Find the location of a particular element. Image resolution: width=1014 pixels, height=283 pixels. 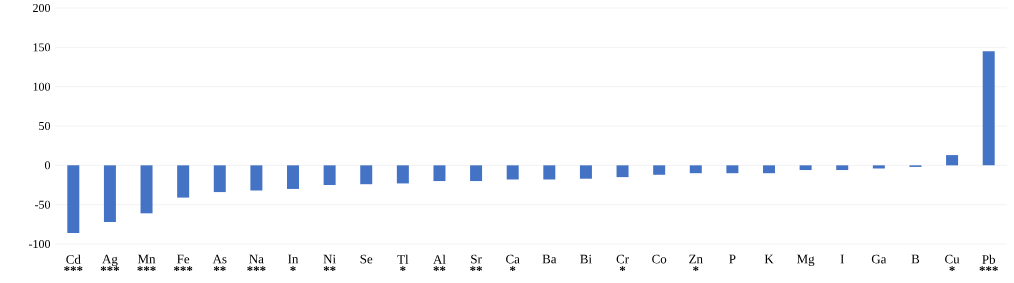

x-tick-label: Mn is located at coordinates (146, 259).